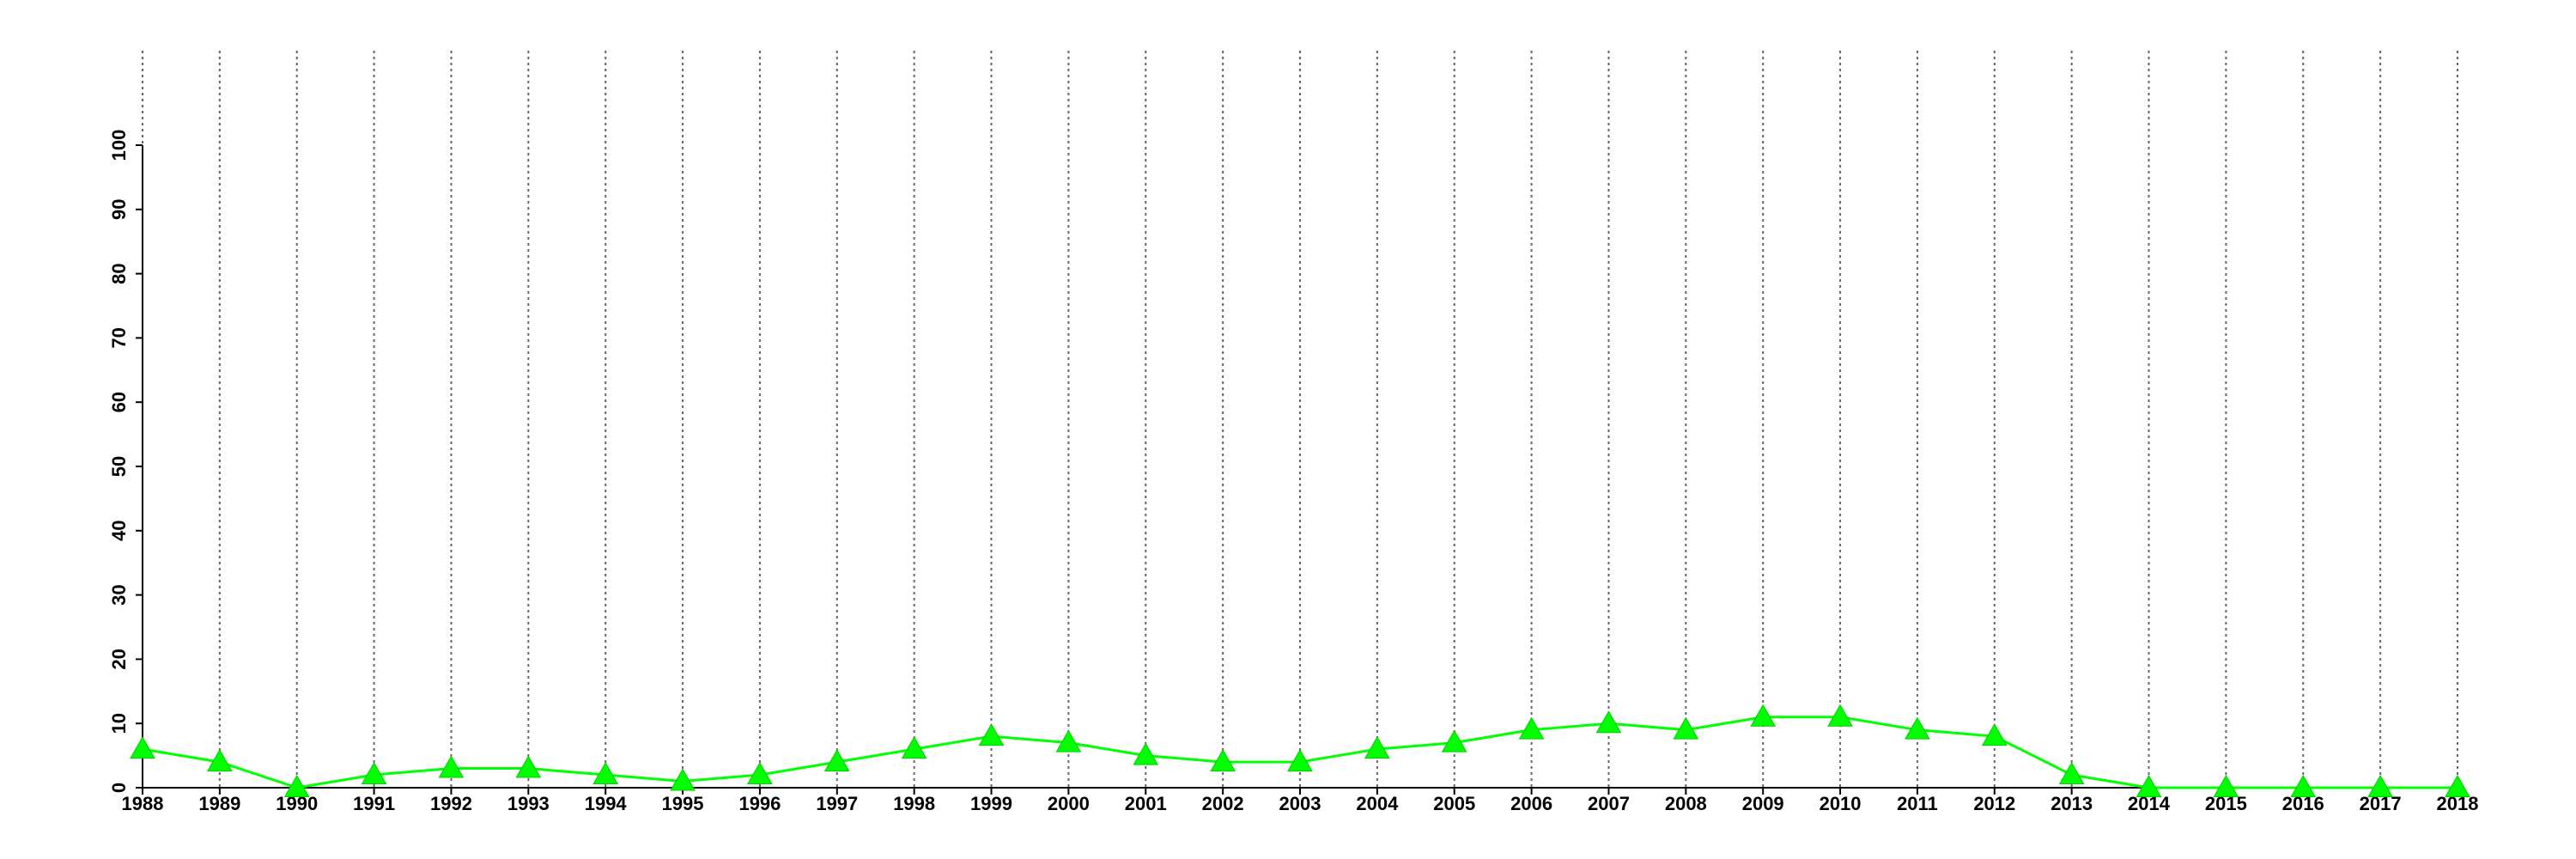 Image resolution: width=2576 pixels, height=859 pixels. I want to click on x-tick-label: 2008, so click(1686, 804).